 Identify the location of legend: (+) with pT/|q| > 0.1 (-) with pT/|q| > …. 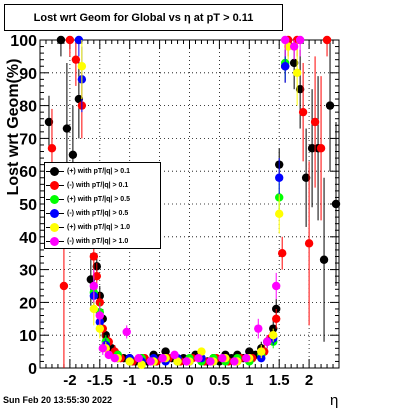
(102, 205).